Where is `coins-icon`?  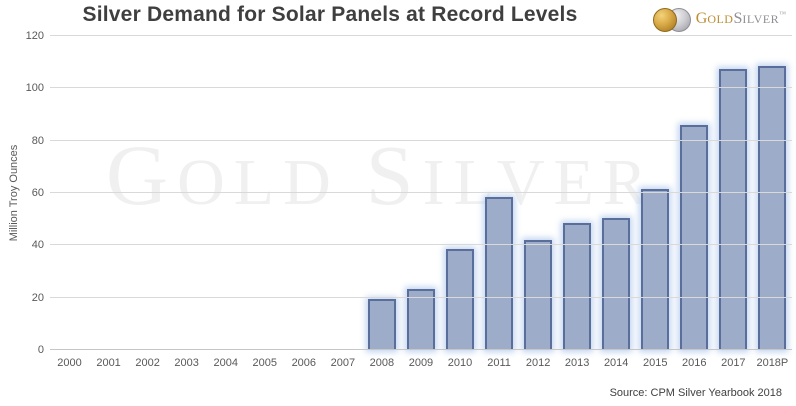 coins-icon is located at coordinates (671, 19).